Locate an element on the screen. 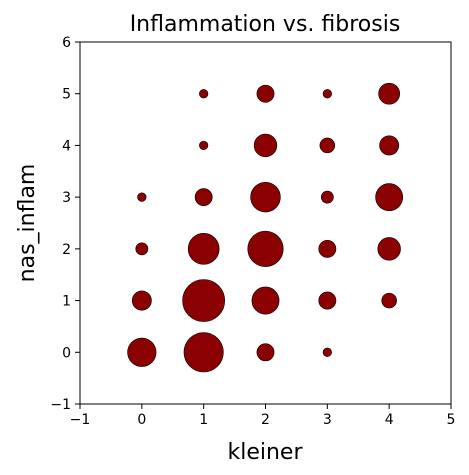  x-tick-label: 5 is located at coordinates (451, 420).